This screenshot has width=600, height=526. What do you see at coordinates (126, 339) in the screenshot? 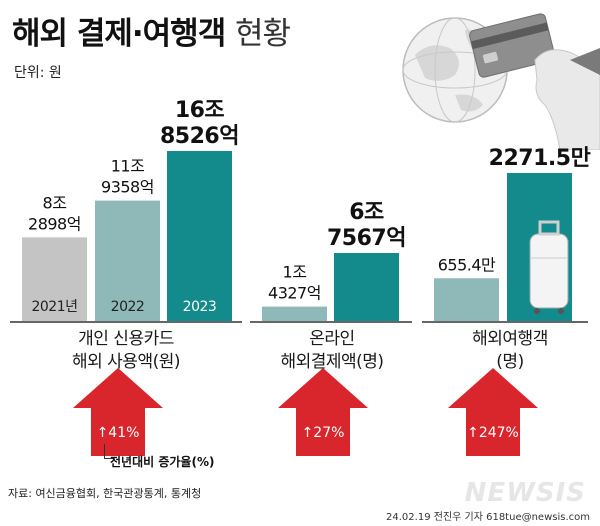
I see `axis-label: 개인 신용카드` at bounding box center [126, 339].